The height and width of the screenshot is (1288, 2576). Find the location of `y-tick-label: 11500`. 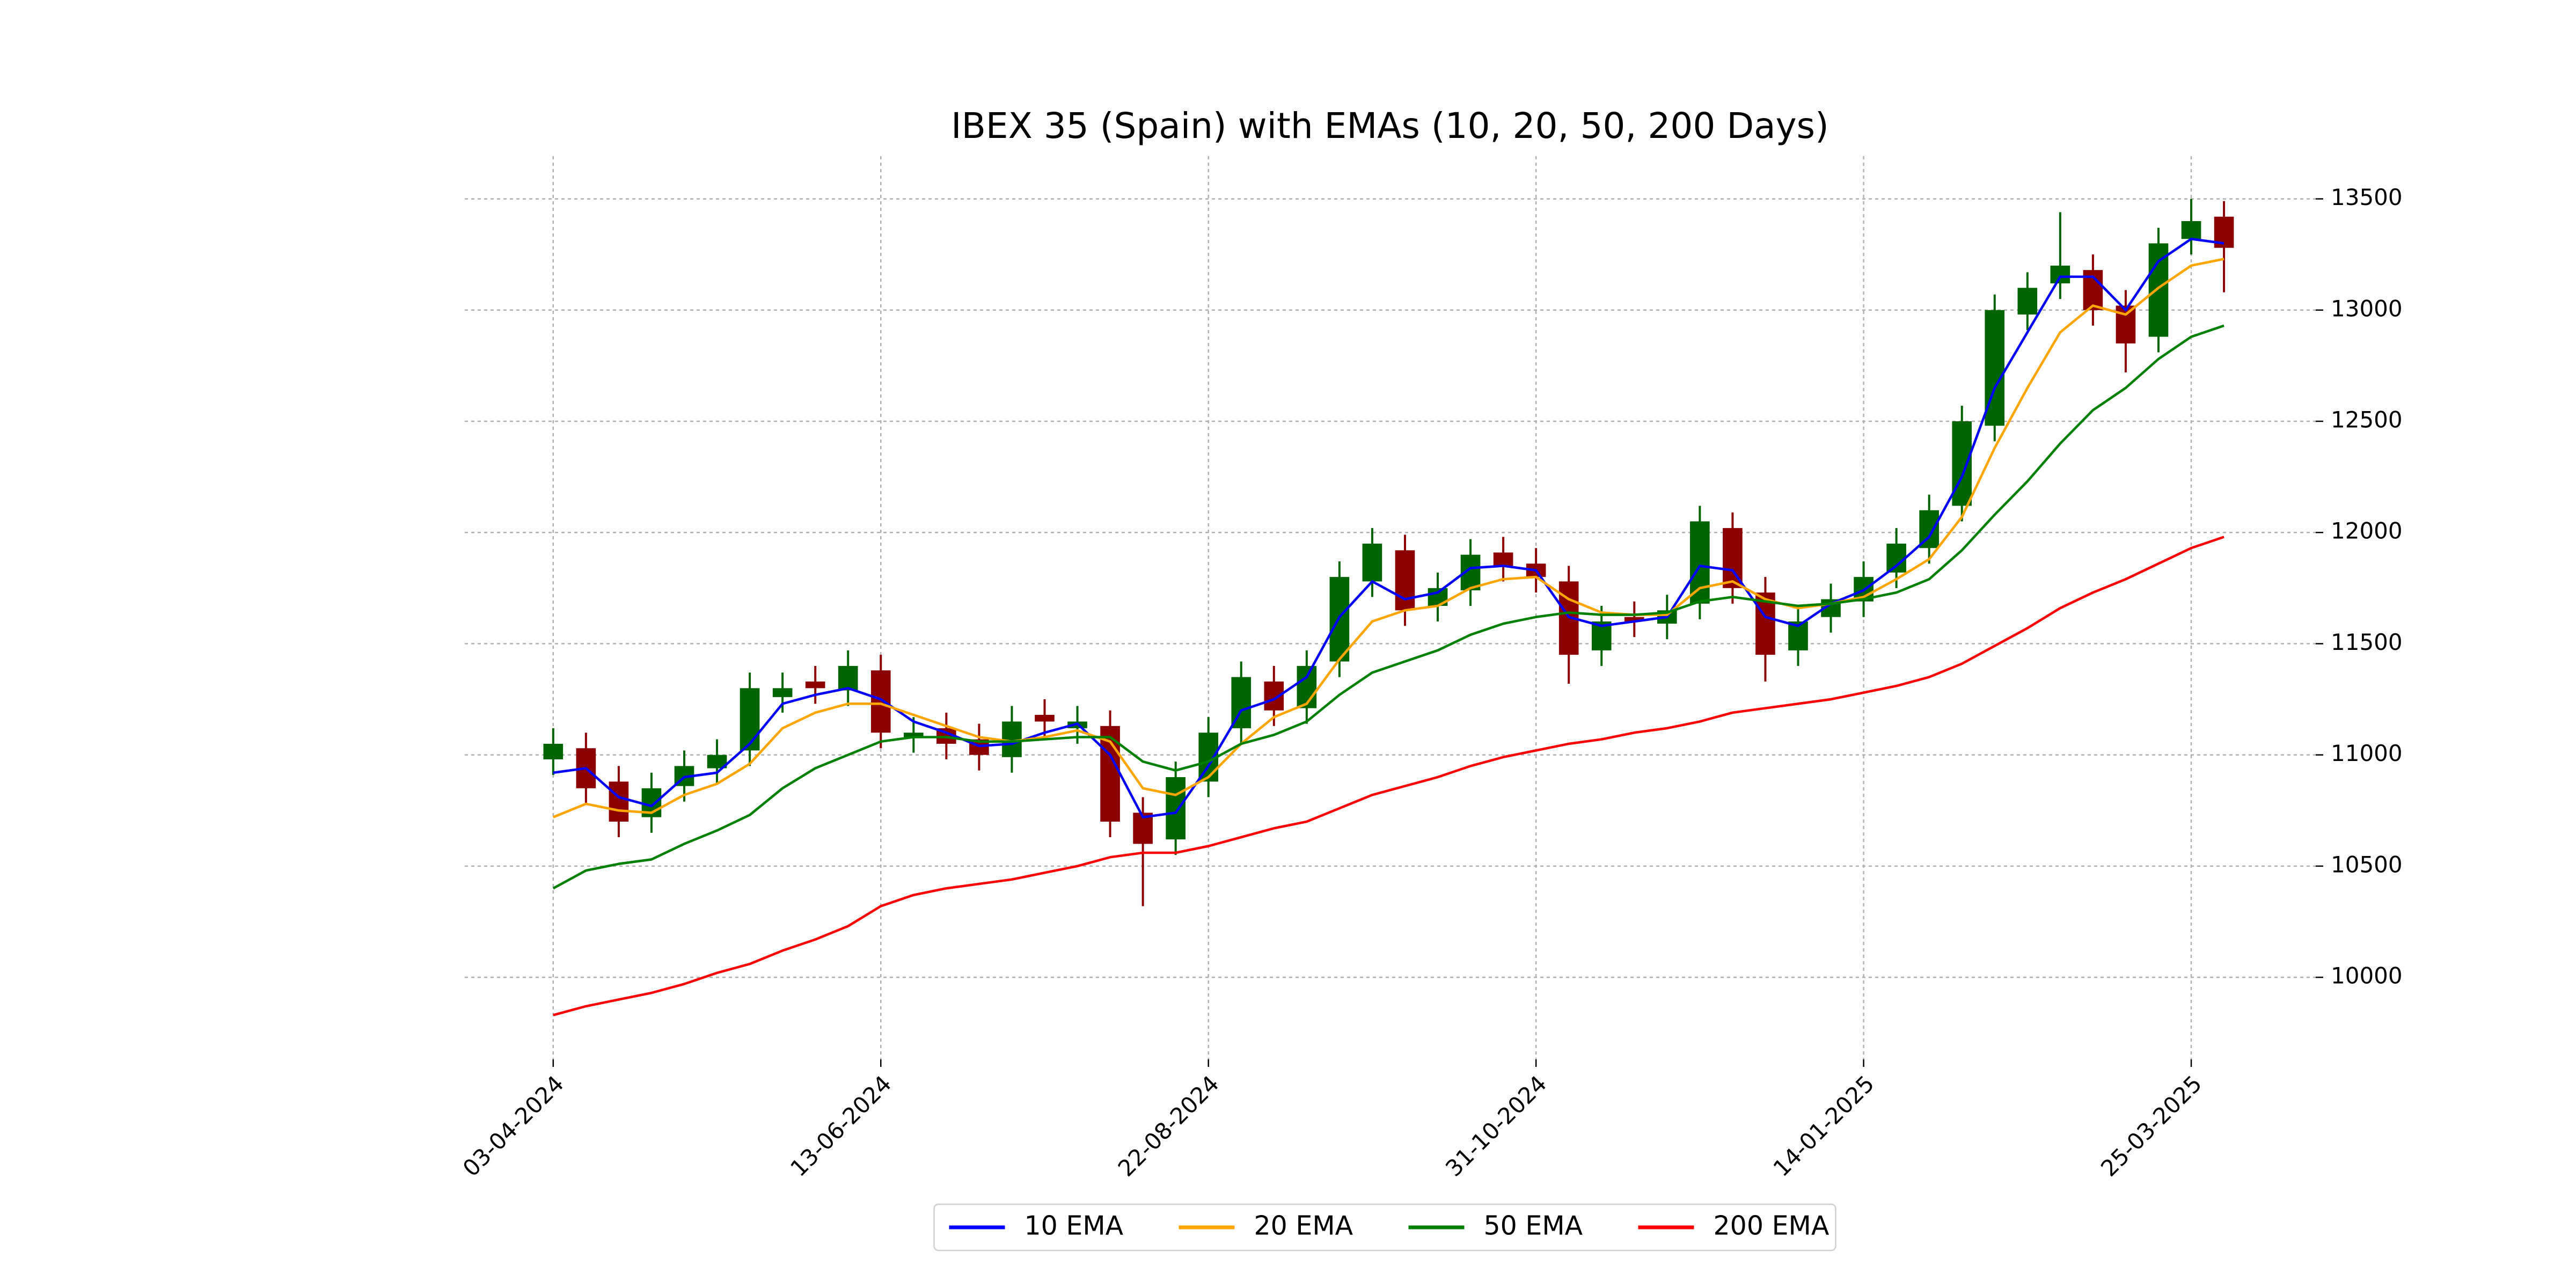

y-tick-label: 11500 is located at coordinates (2367, 642).